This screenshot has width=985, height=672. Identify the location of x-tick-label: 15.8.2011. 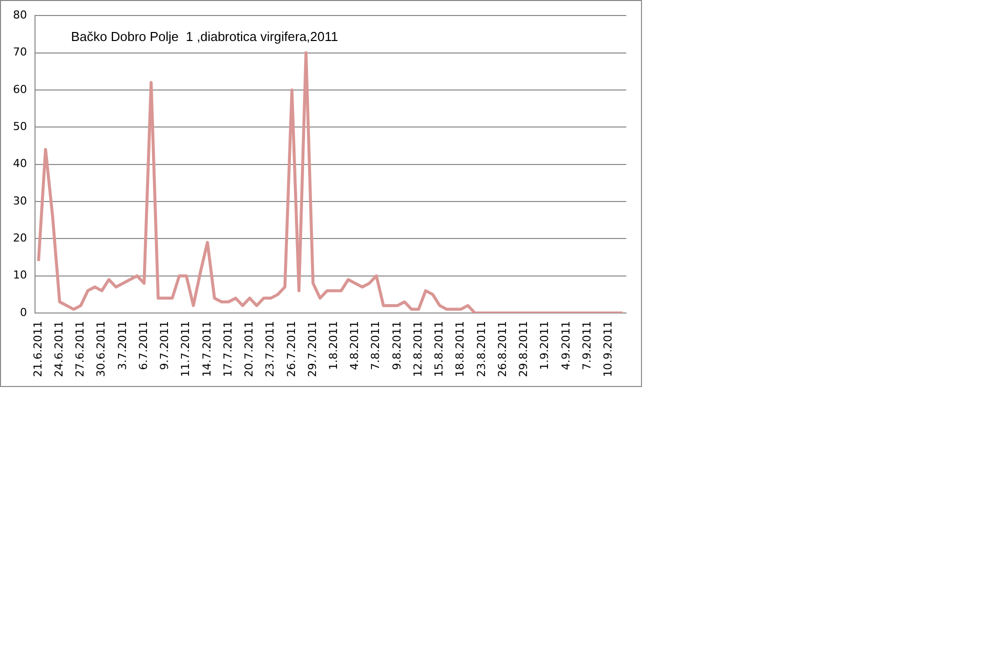
(439, 349).